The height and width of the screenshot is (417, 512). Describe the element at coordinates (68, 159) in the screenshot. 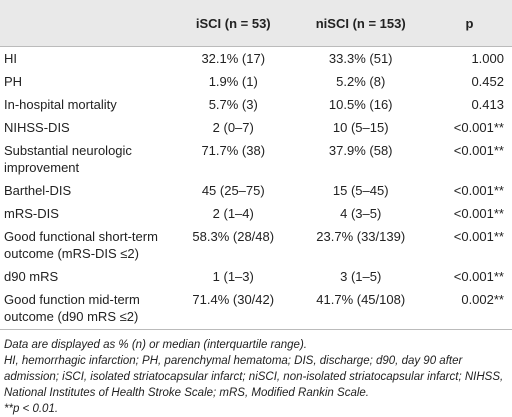

I see `table-cell: Substantial neurologic improvement` at that location.